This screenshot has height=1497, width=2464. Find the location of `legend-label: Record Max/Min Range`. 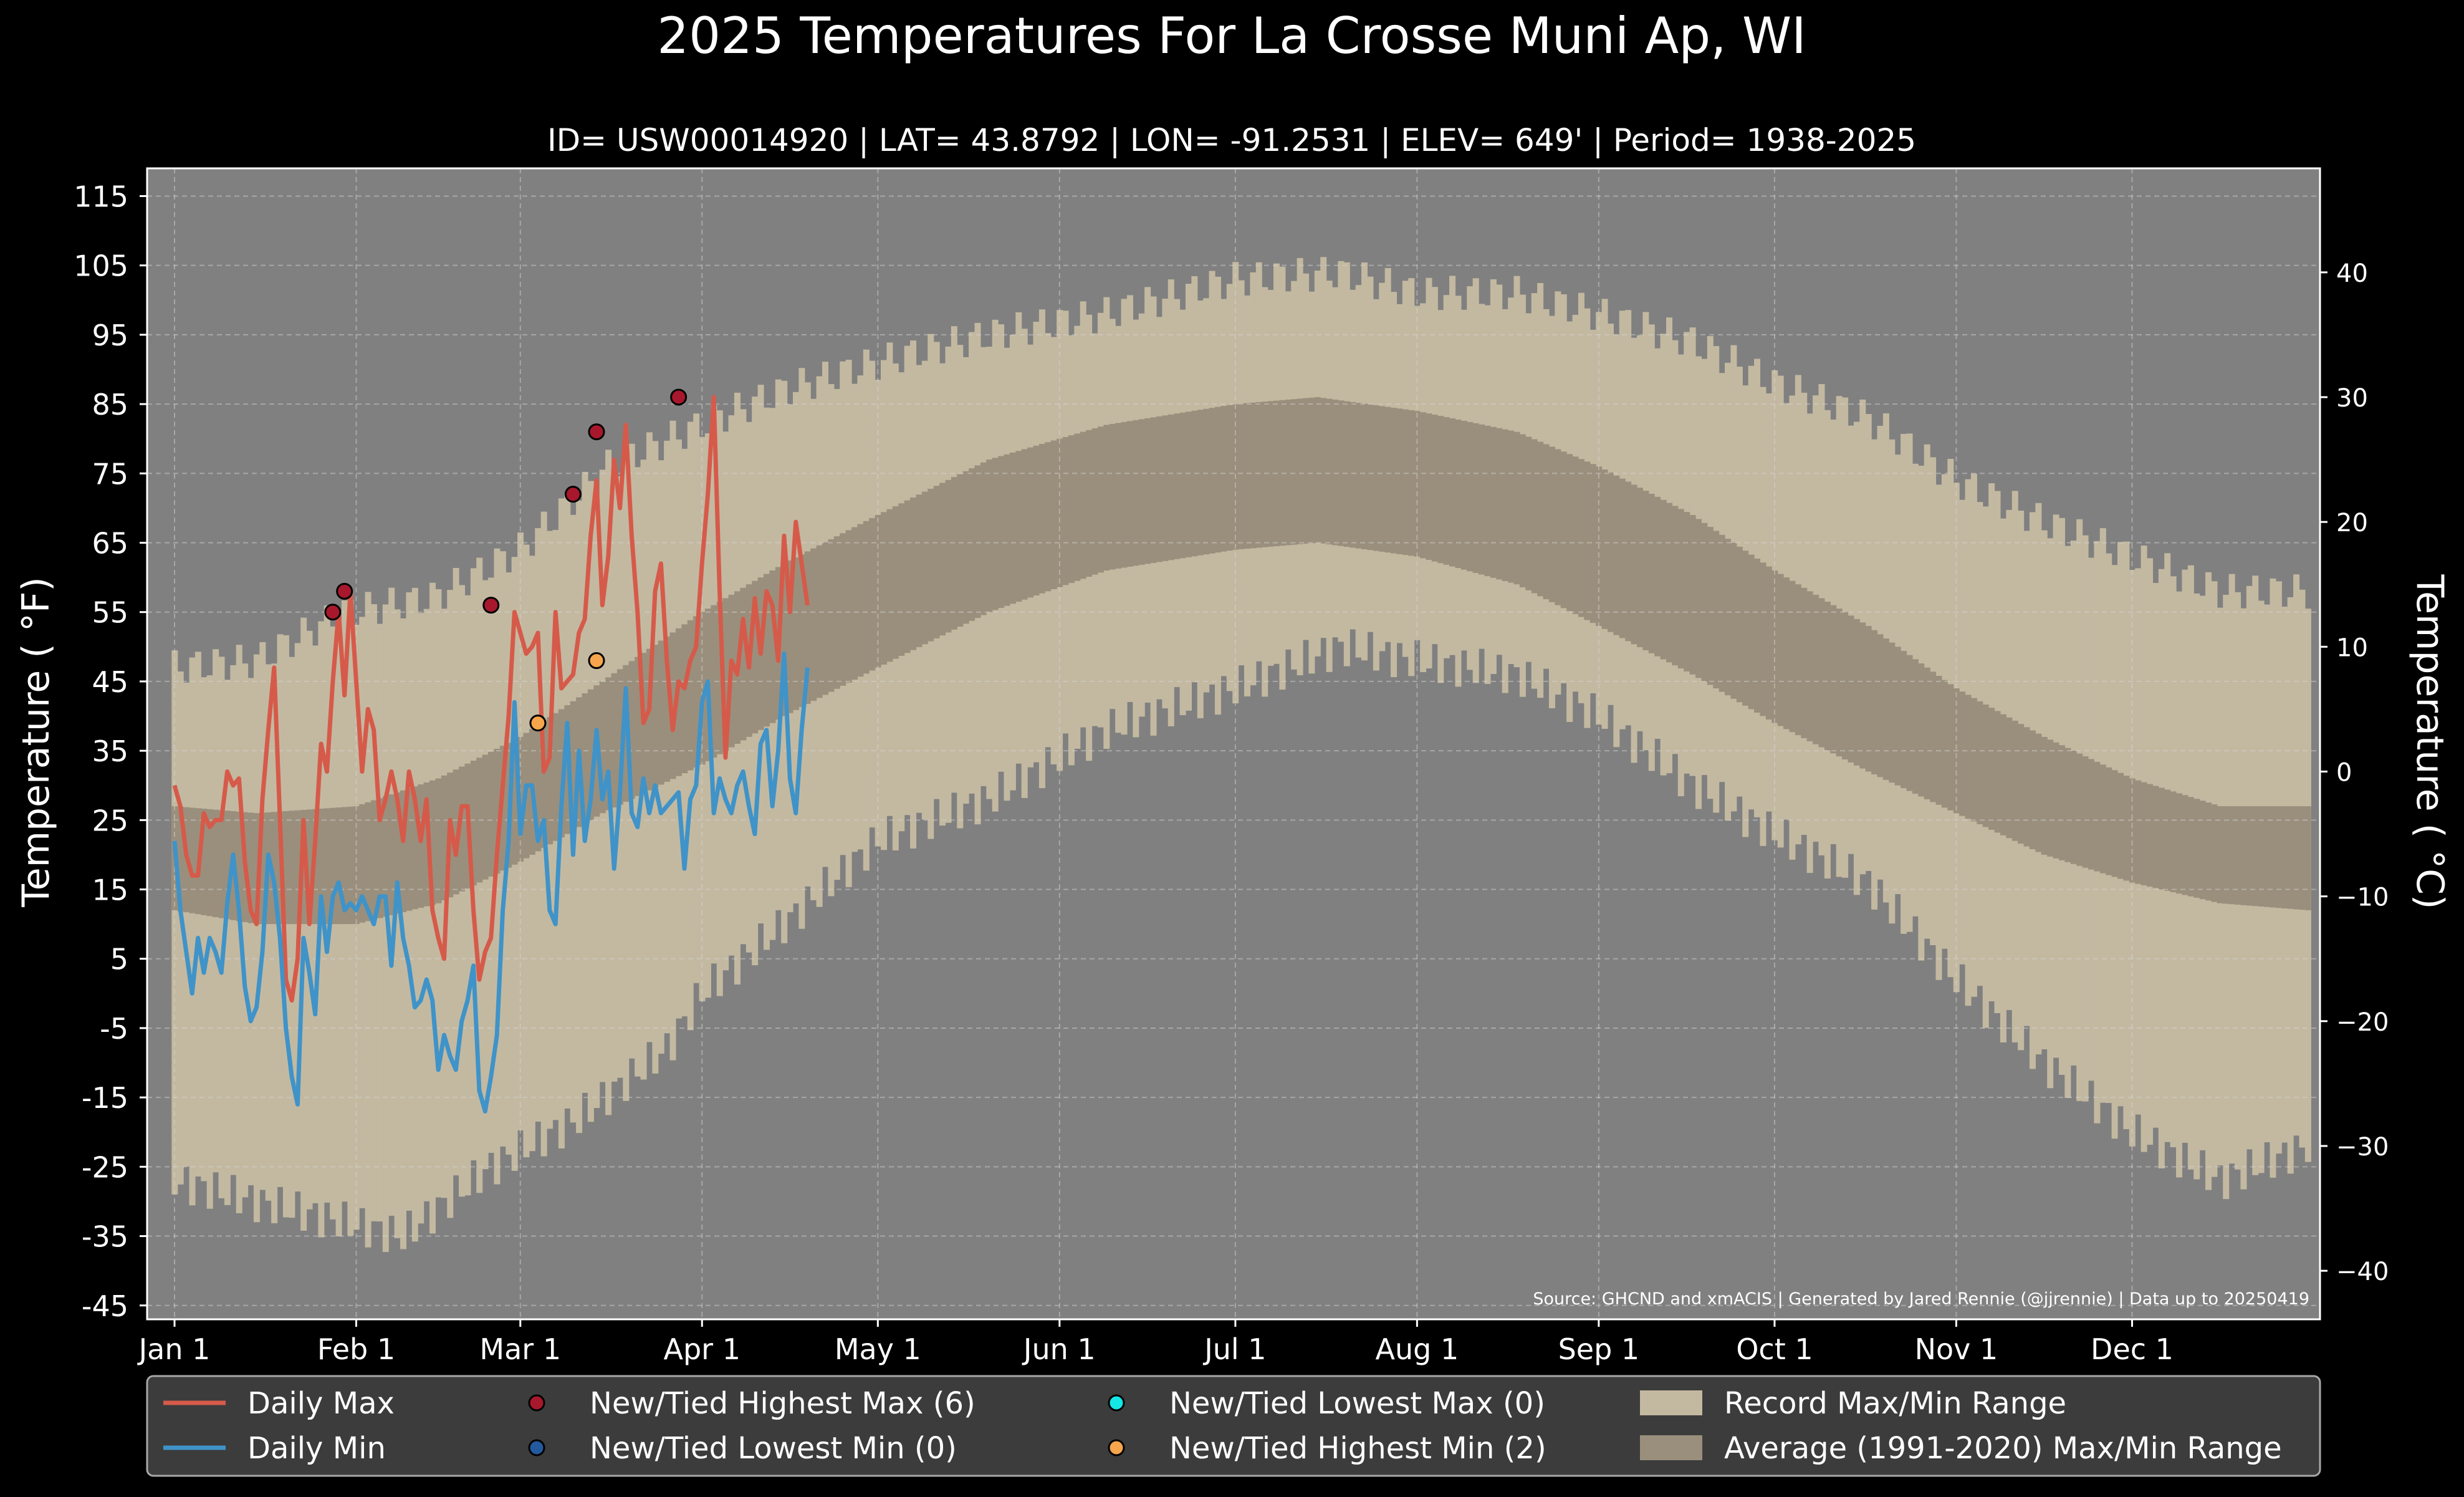

legend-label: Record Max/Min Range is located at coordinates (1895, 1403).